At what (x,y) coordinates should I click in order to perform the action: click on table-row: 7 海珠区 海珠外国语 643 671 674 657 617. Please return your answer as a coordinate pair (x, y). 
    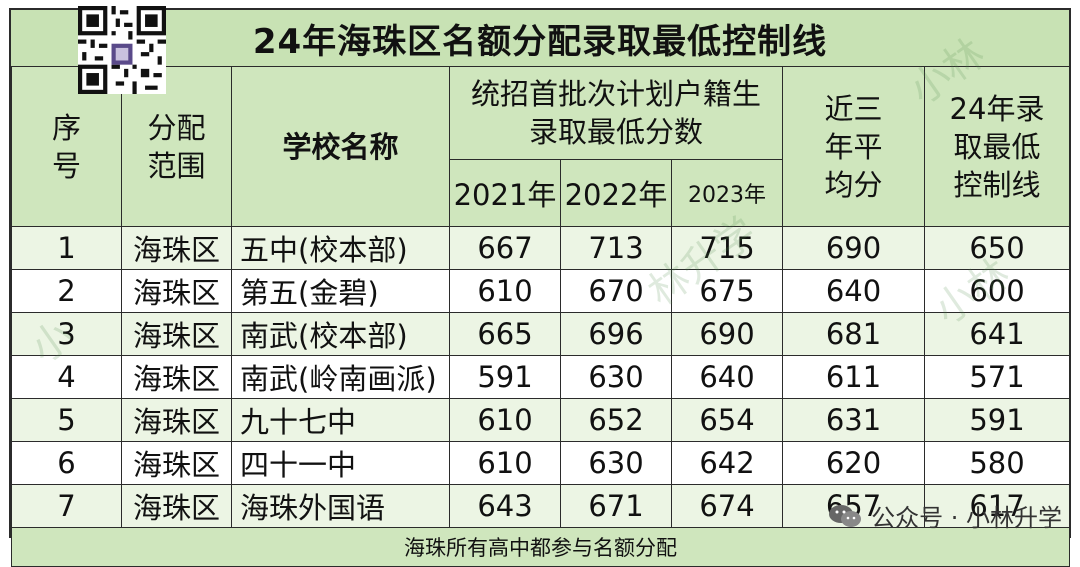
    Looking at the image, I should click on (540, 506).